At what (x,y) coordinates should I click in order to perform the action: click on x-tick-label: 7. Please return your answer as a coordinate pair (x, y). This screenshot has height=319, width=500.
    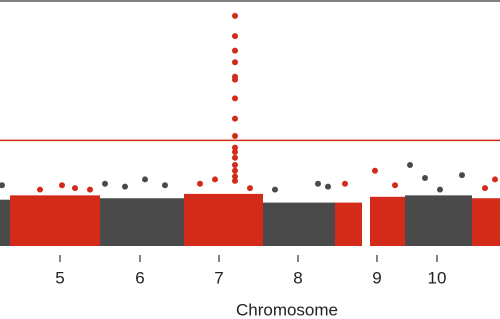
    Looking at the image, I should click on (218, 277).